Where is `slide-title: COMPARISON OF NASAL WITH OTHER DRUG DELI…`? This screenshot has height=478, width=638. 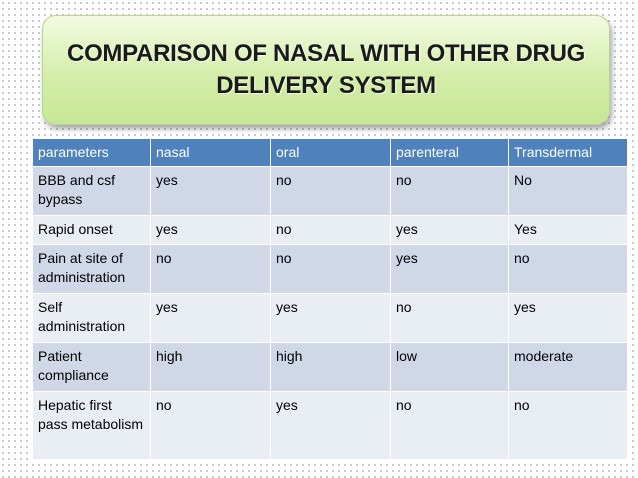 slide-title: COMPARISON OF NASAL WITH OTHER DRUG DELI… is located at coordinates (326, 69).